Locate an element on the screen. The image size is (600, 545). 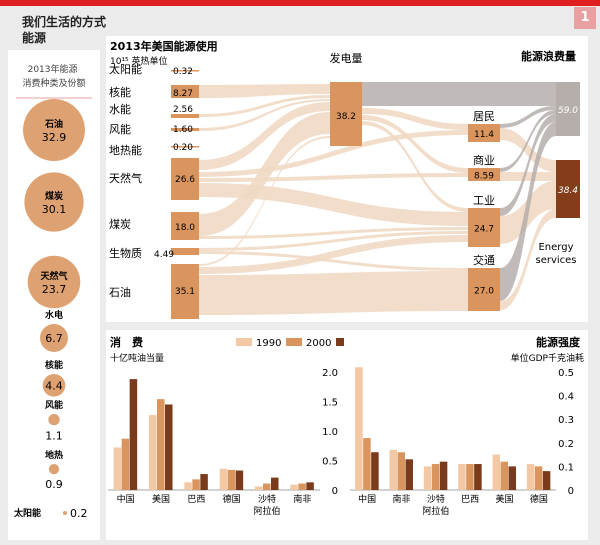
consumption-bar-3-2000 is located at coordinates (231, 479).